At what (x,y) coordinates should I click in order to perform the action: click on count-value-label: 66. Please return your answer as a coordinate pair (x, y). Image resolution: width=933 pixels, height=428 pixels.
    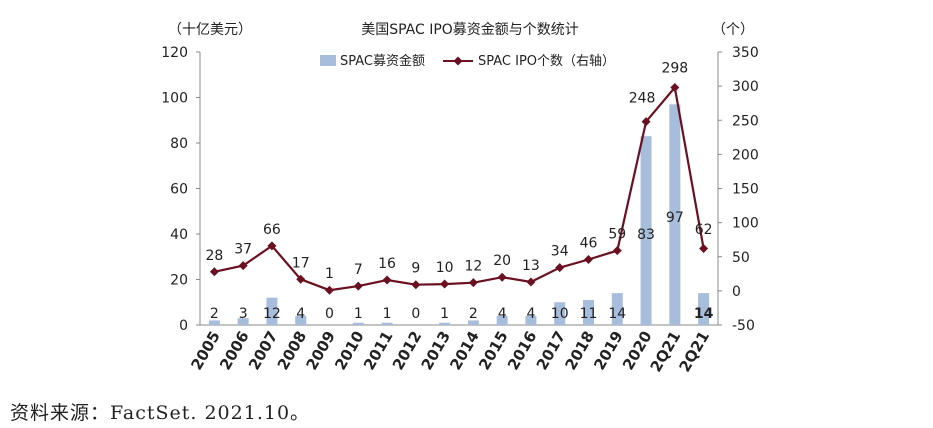
    Looking at the image, I should click on (272, 230).